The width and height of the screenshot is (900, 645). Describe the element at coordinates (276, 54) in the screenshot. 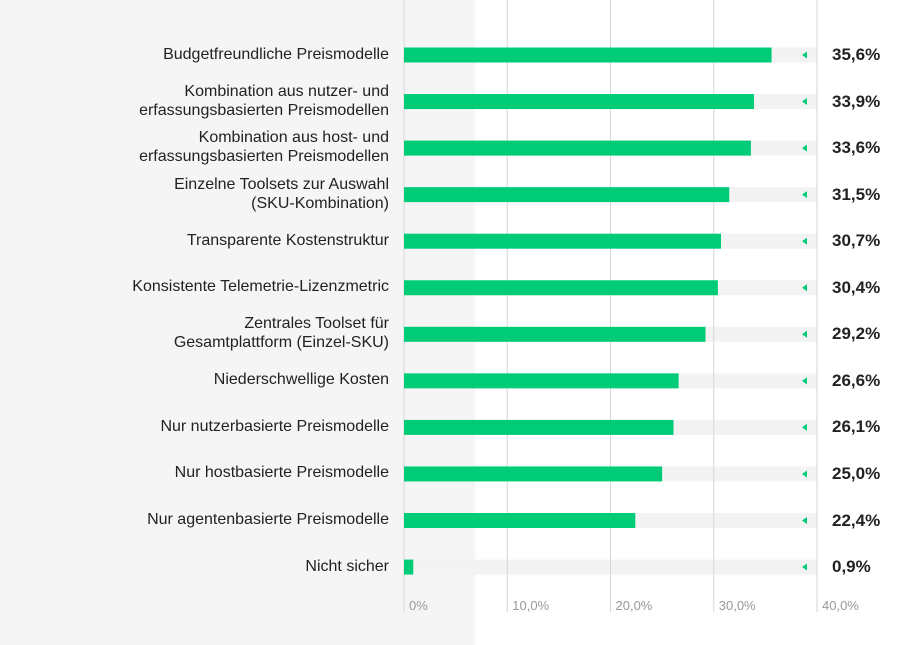

I see `category-label: Budgetfreundliche Preismodelle` at that location.